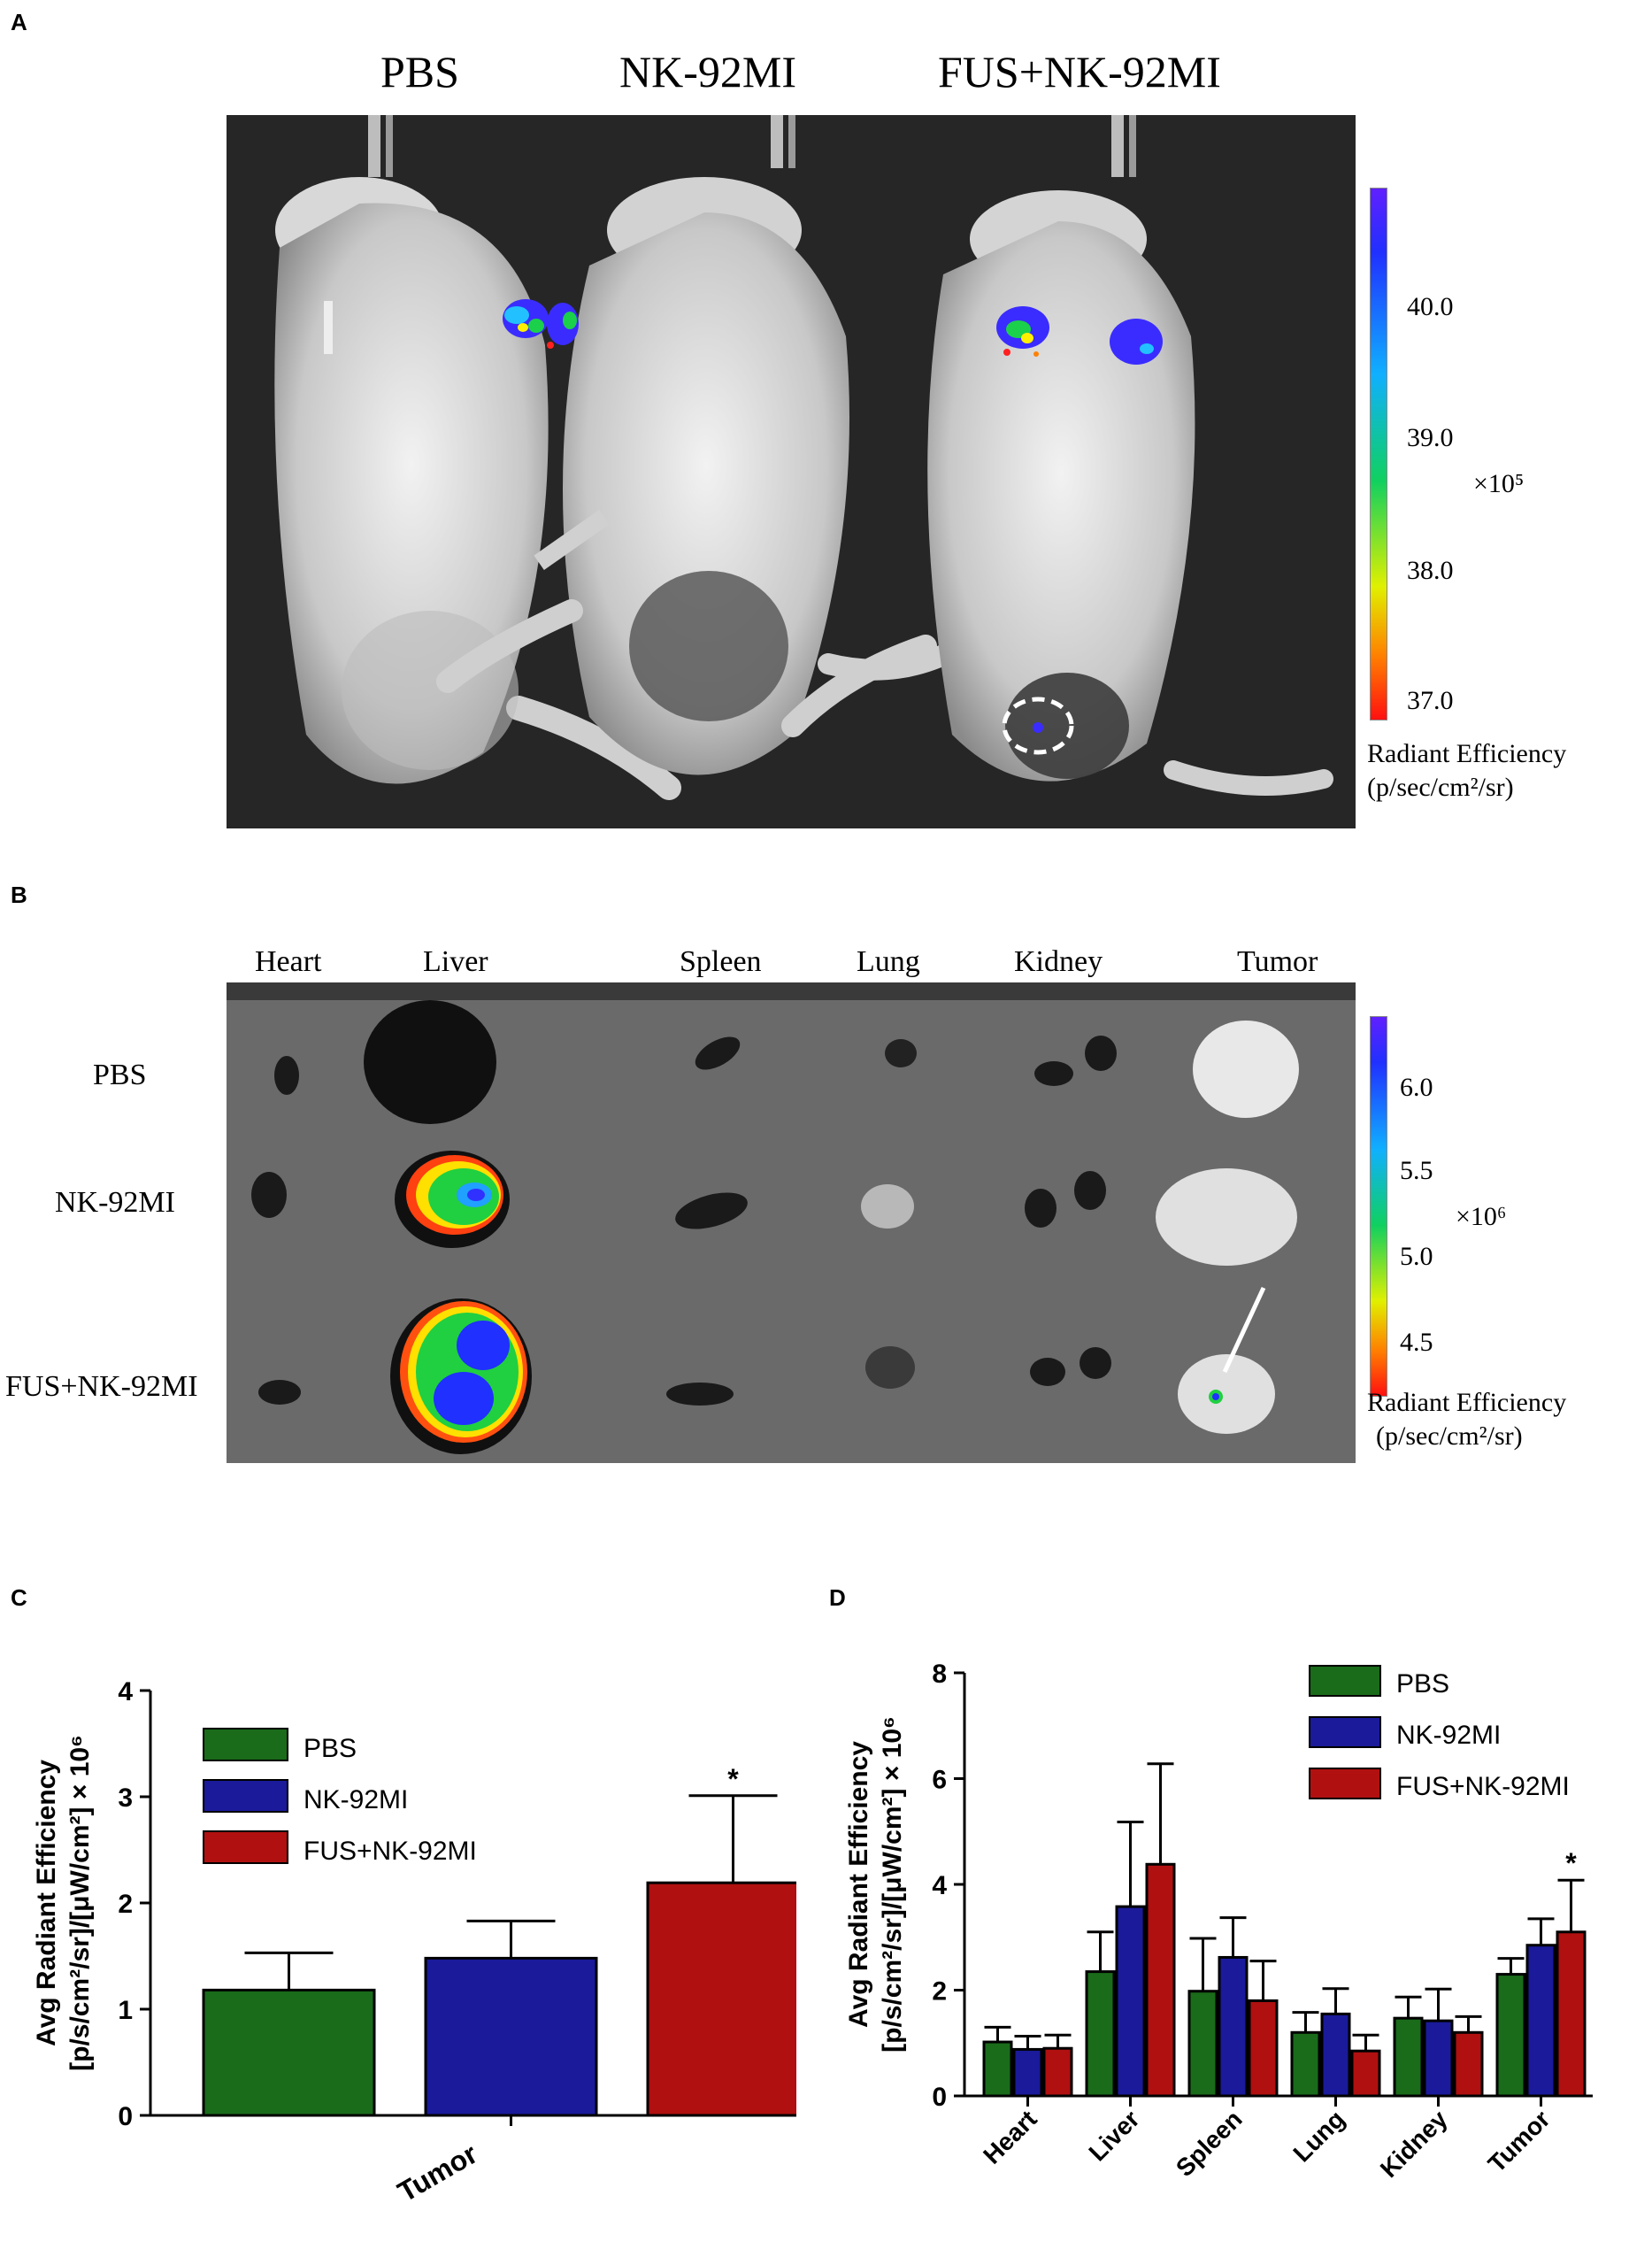  Describe the element at coordinates (707, 71) in the screenshot. I see `panel-a-group-label-nk92mi: NK-92MI` at that location.